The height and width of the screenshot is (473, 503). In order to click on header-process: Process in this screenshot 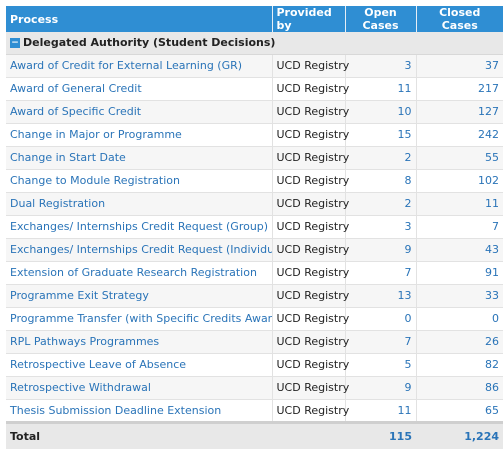, I will do `click(139, 19)`.